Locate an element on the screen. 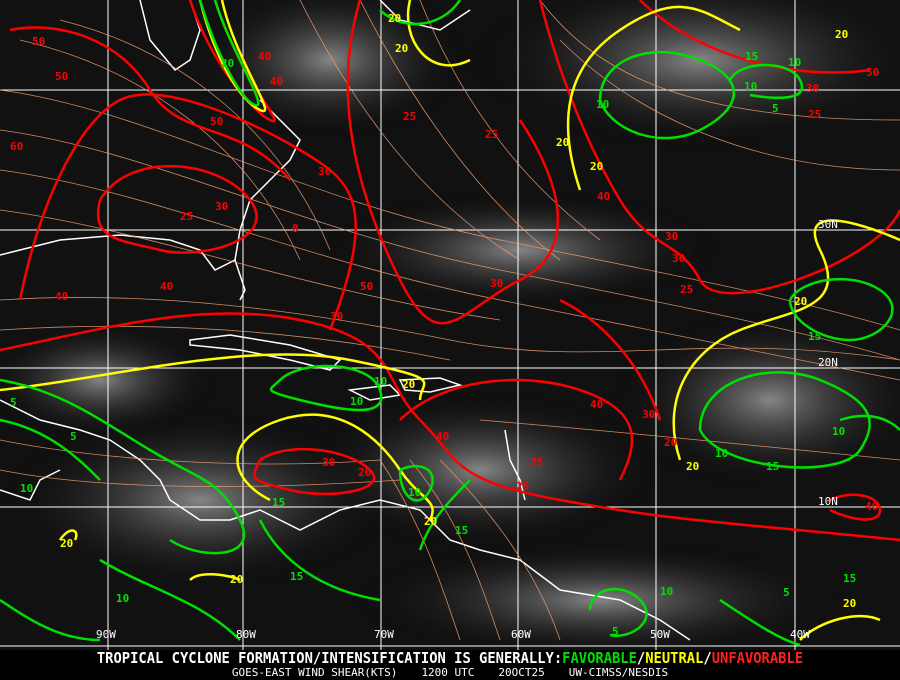 This screenshot has width=900, height=680. latitude-labels: 30N 20N 10N is located at coordinates (828, 363).